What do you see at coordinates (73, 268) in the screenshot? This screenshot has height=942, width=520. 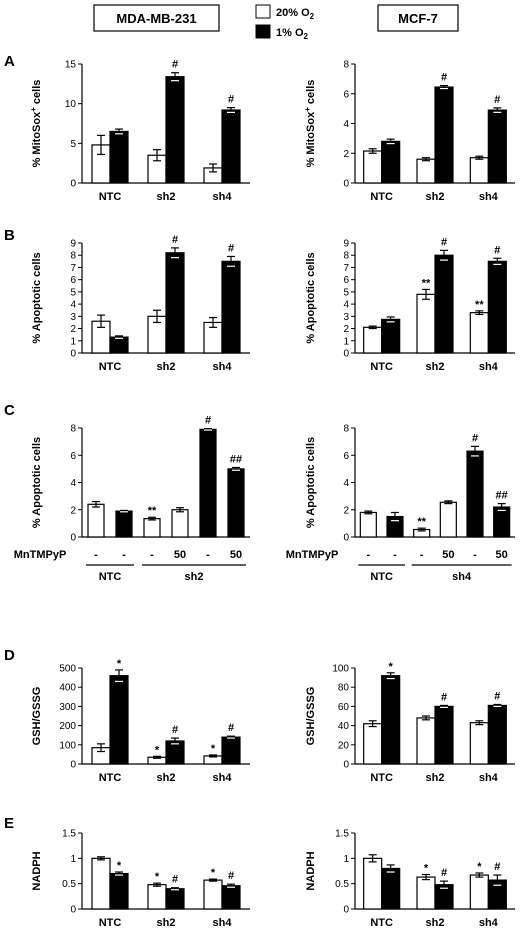 I see `y-tick-label: 7` at bounding box center [73, 268].